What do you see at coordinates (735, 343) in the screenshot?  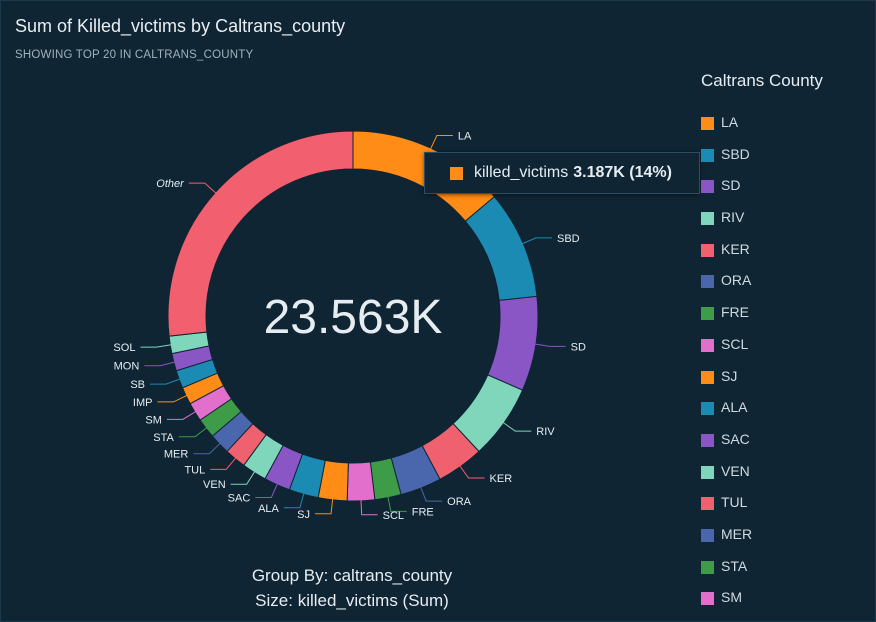 I see `legend-label: SCL` at bounding box center [735, 343].